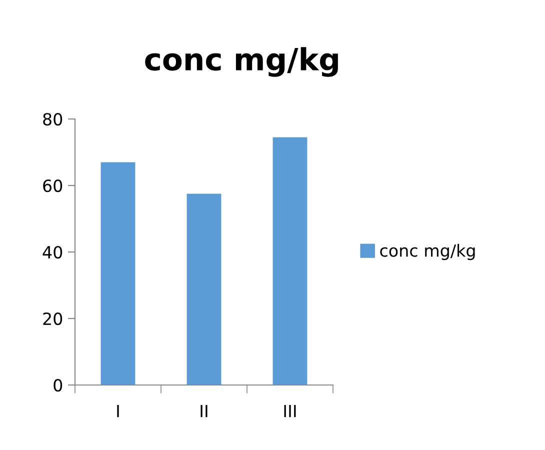 The image size is (545, 450). Describe the element at coordinates (52, 185) in the screenshot. I see `y-tick-label: 60` at that location.